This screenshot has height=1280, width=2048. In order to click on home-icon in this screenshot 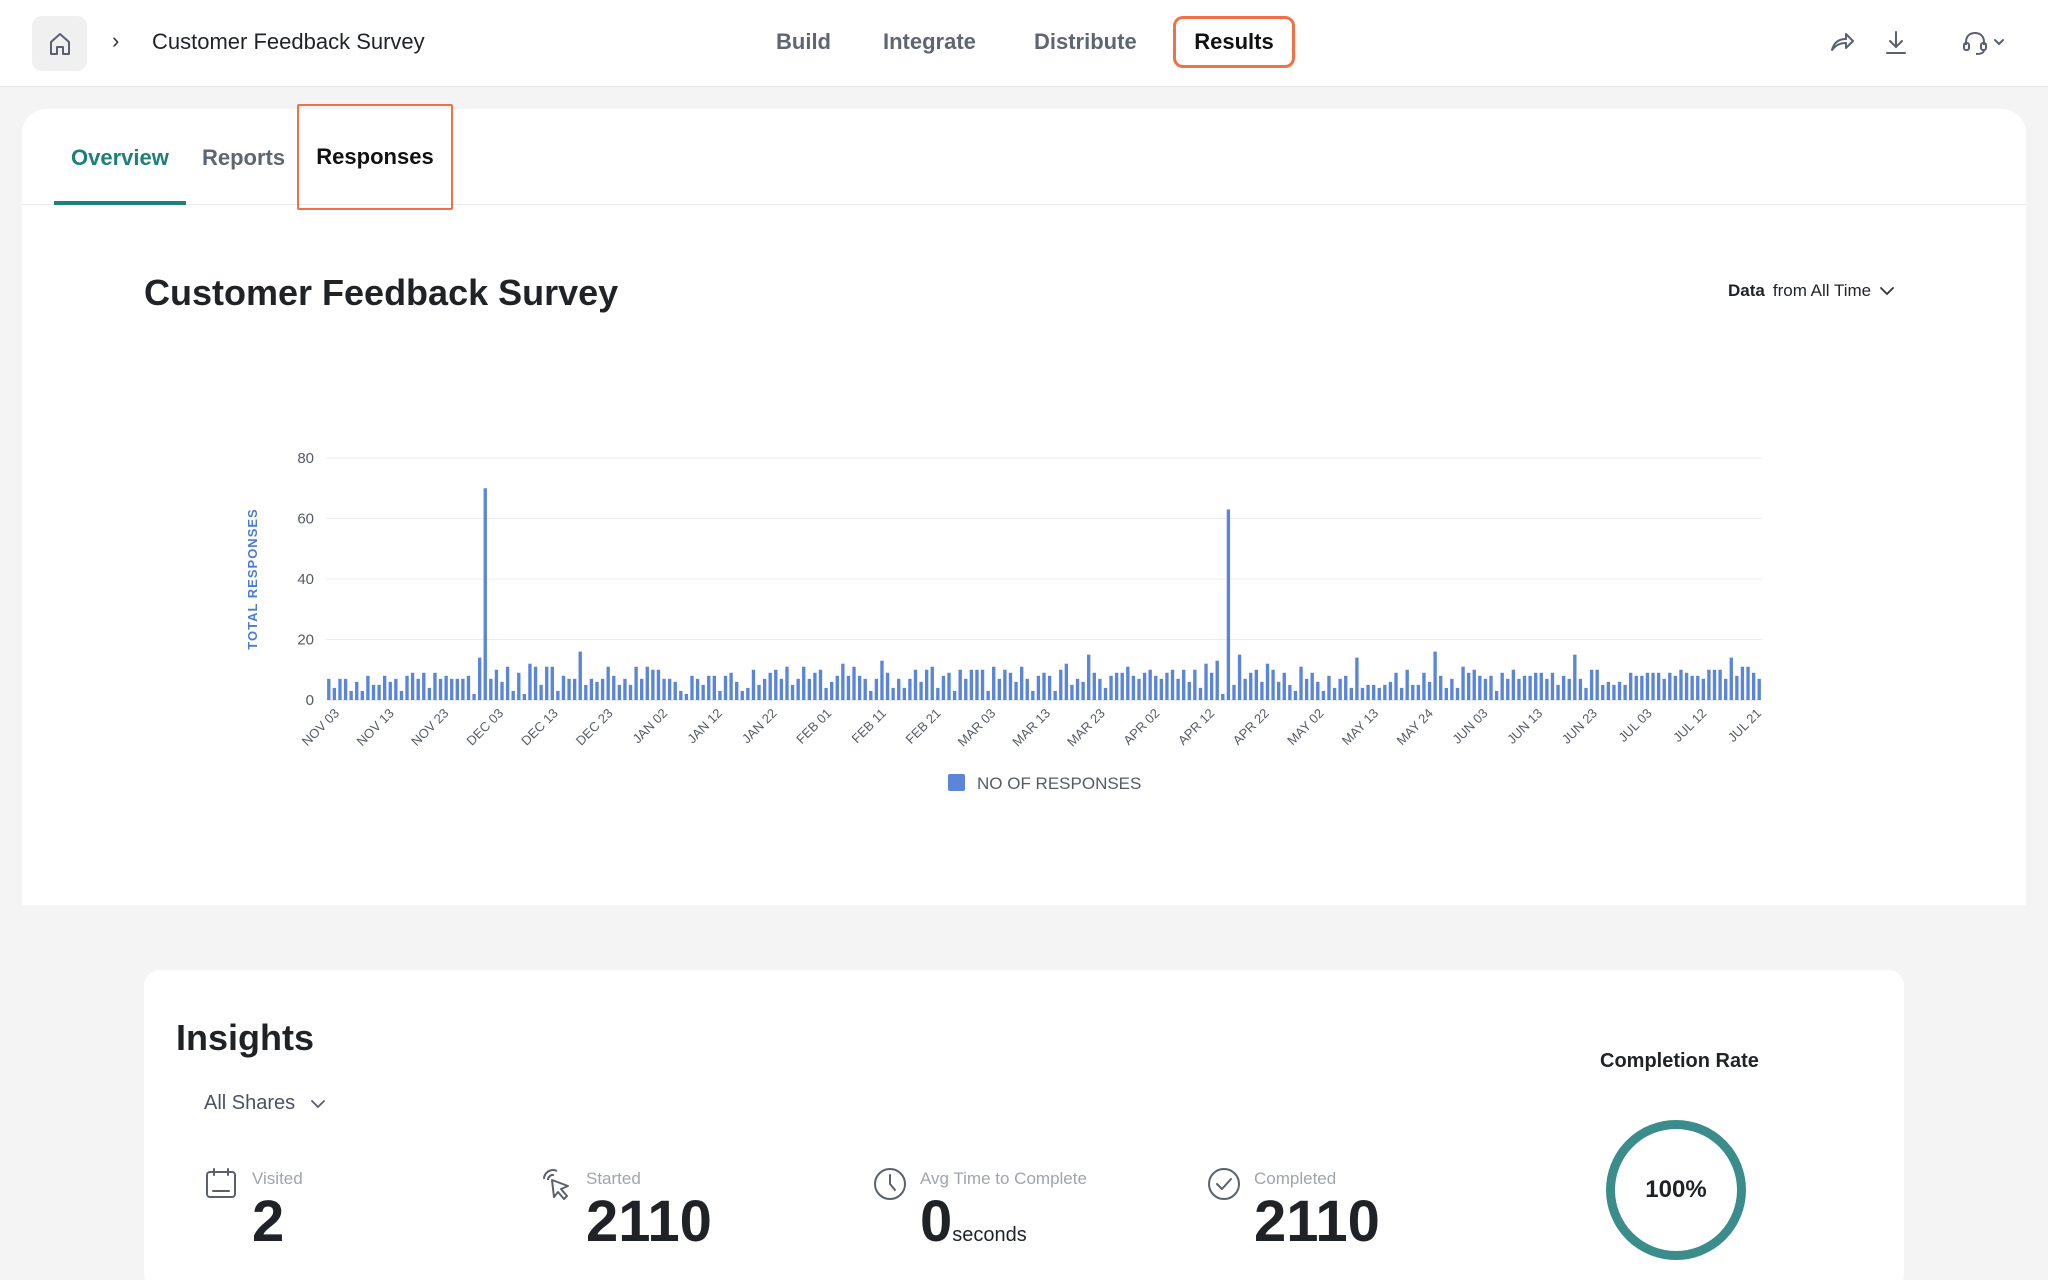, I will do `click(59, 43)`.